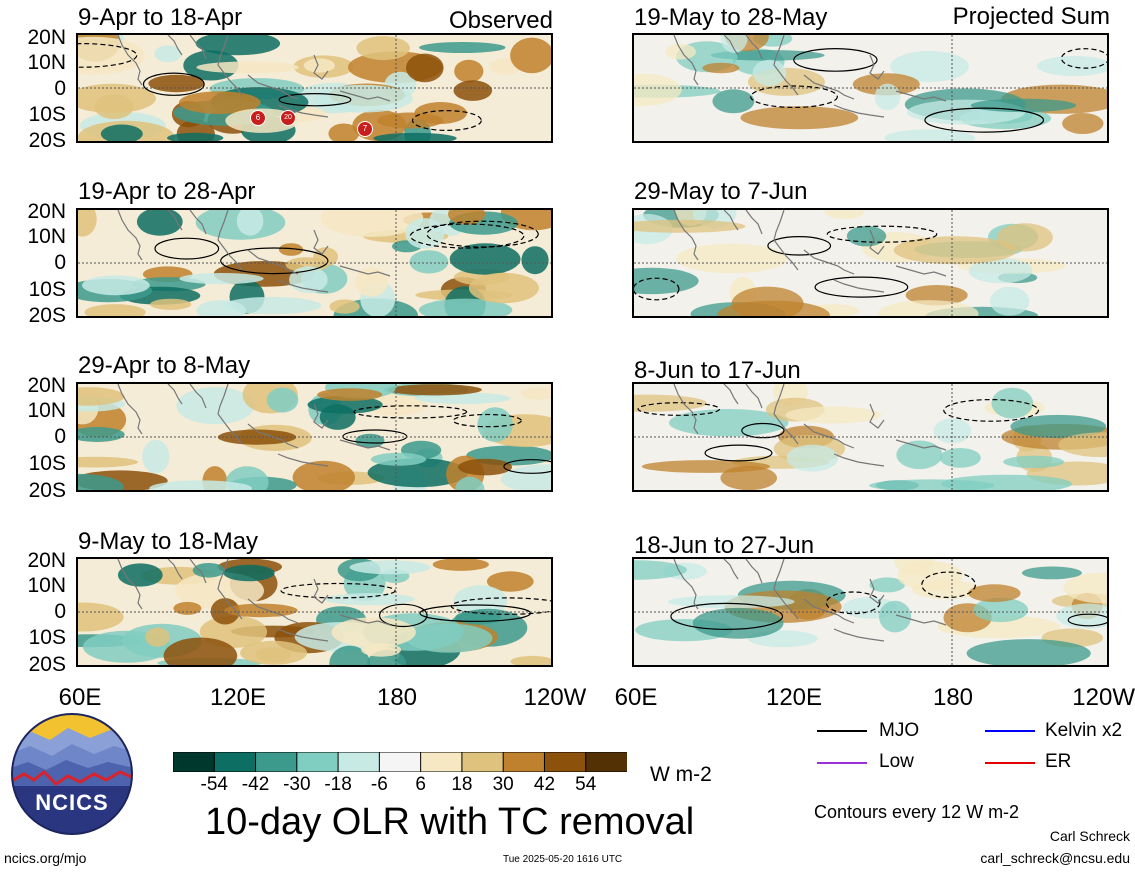  I want to click on observed-label: Observed, so click(500, 20).